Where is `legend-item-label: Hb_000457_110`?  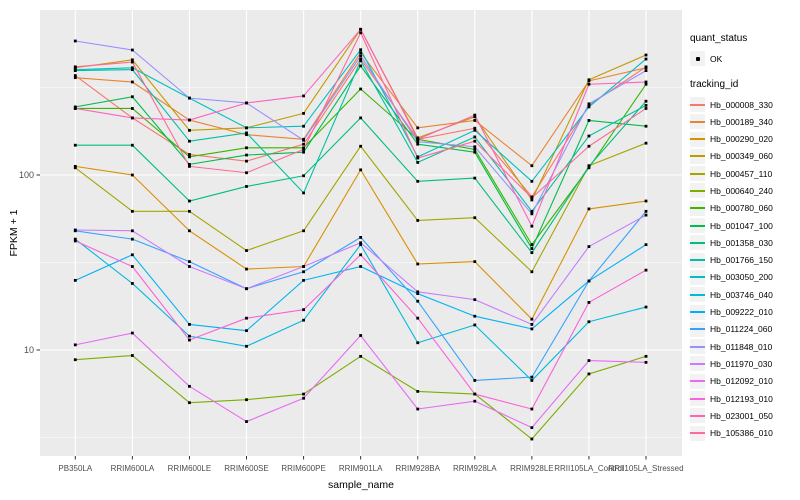 legend-item-label: Hb_000457_110 is located at coordinates (741, 173).